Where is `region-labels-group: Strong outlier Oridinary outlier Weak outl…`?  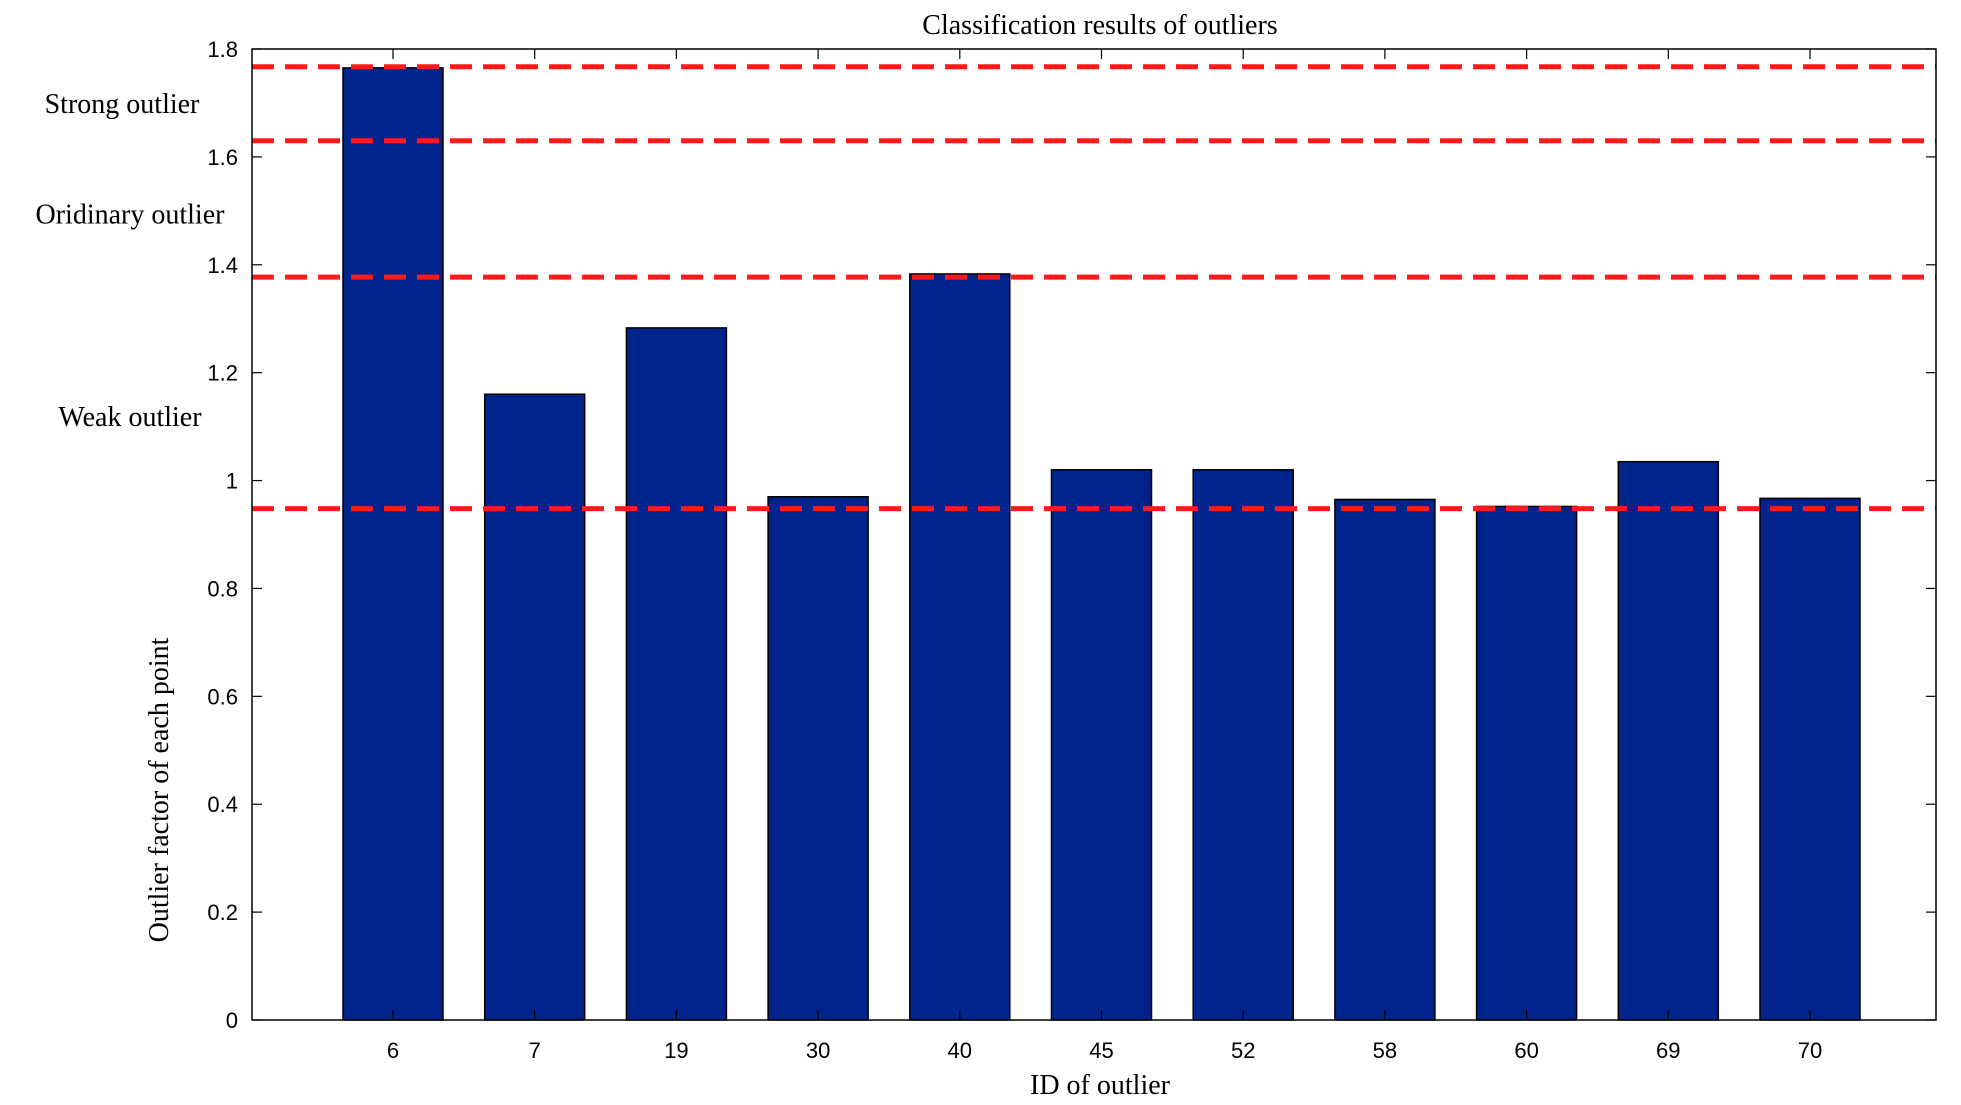
region-labels-group: Strong outlier Oridinary outlier Weak outl… is located at coordinates (131, 261).